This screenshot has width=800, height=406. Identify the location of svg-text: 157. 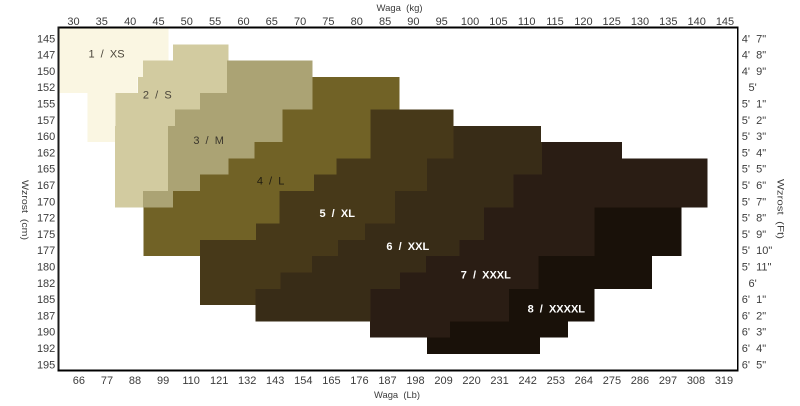
(46, 121).